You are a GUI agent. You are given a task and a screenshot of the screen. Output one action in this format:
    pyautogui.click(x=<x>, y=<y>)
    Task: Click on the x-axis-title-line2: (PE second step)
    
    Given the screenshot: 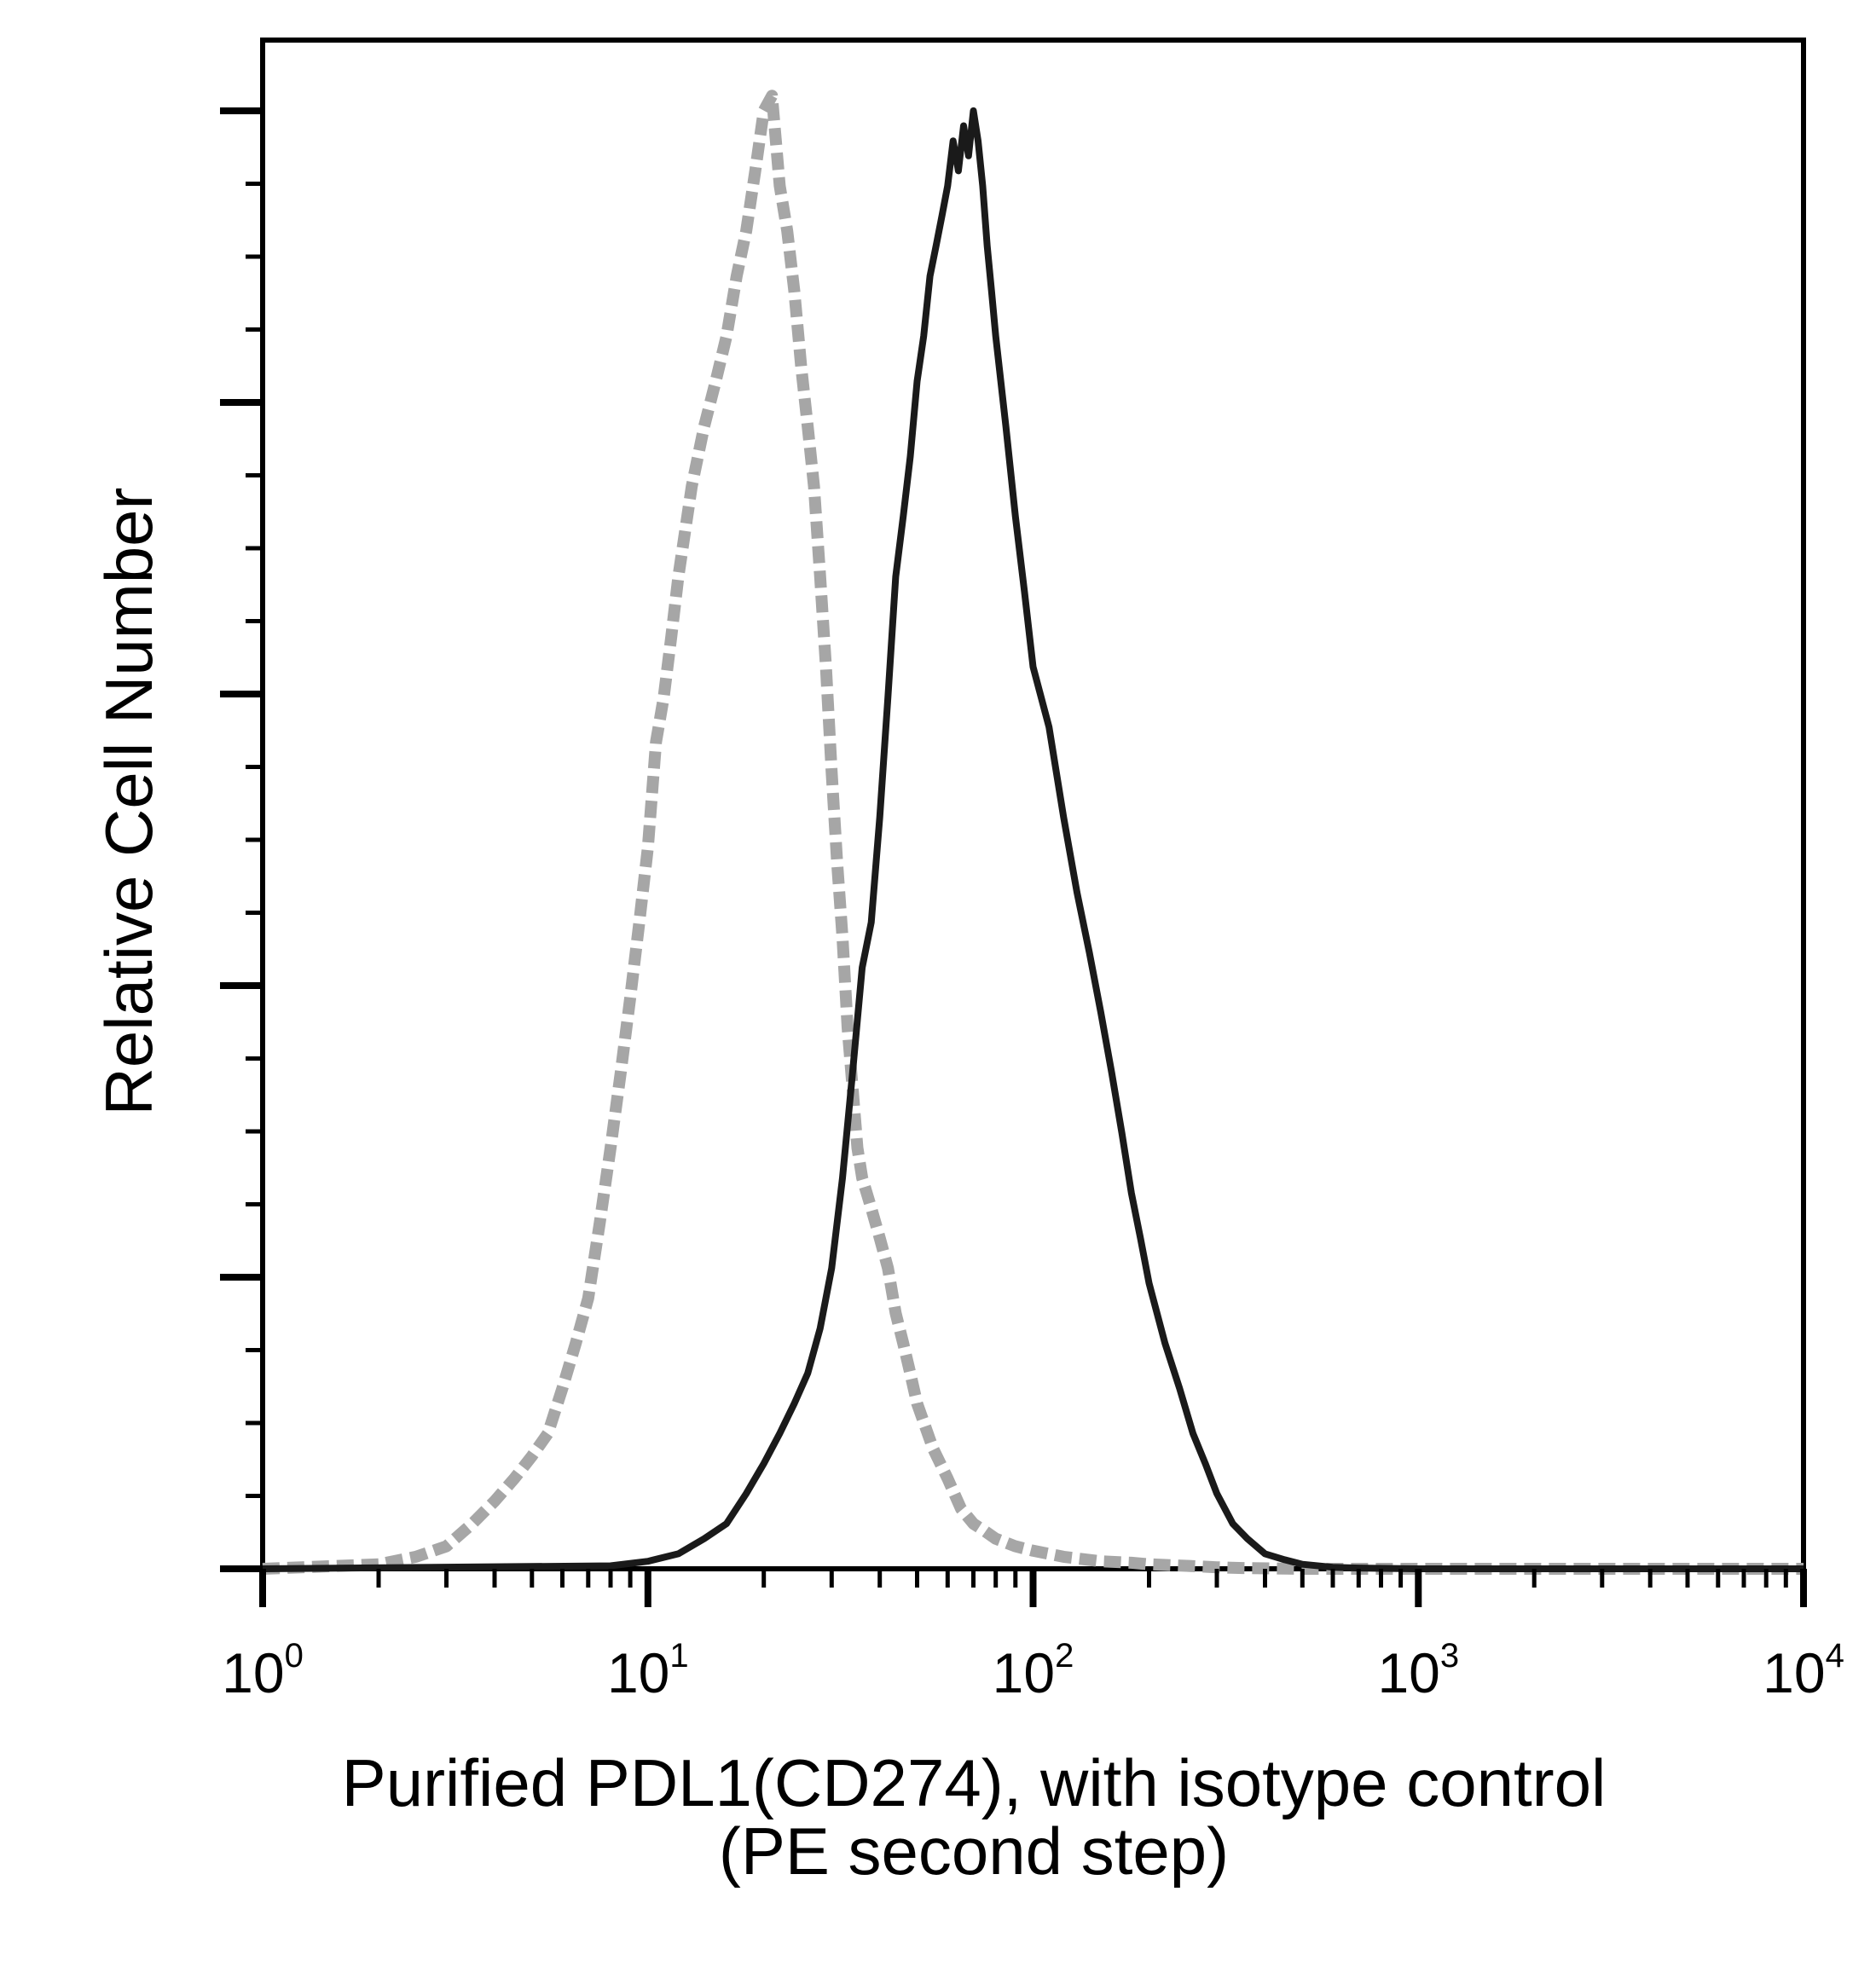 What is the action you would take?
    pyautogui.click(x=974, y=1851)
    